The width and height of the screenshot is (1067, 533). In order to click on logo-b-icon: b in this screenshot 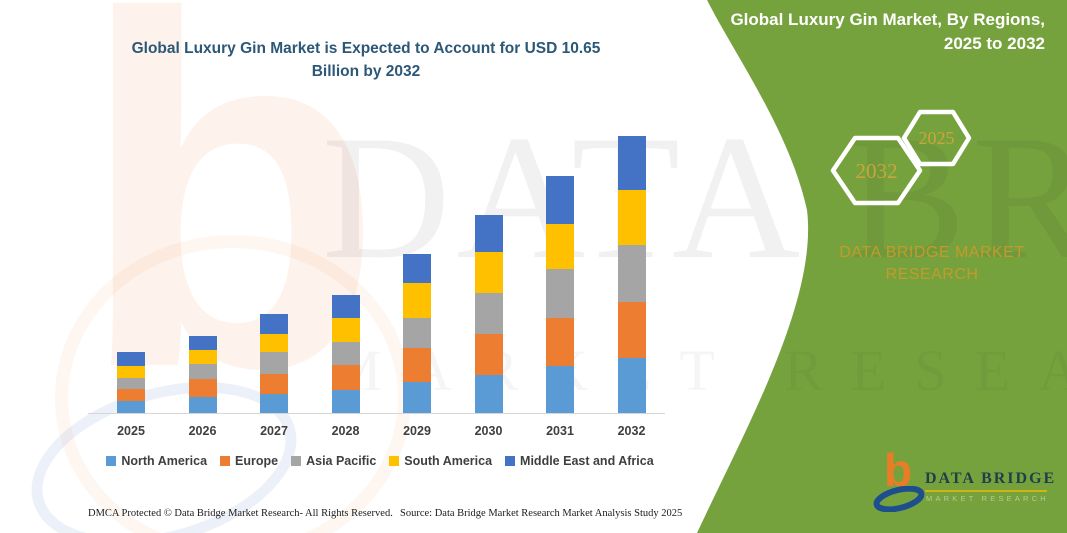, I will do `click(898, 470)`.